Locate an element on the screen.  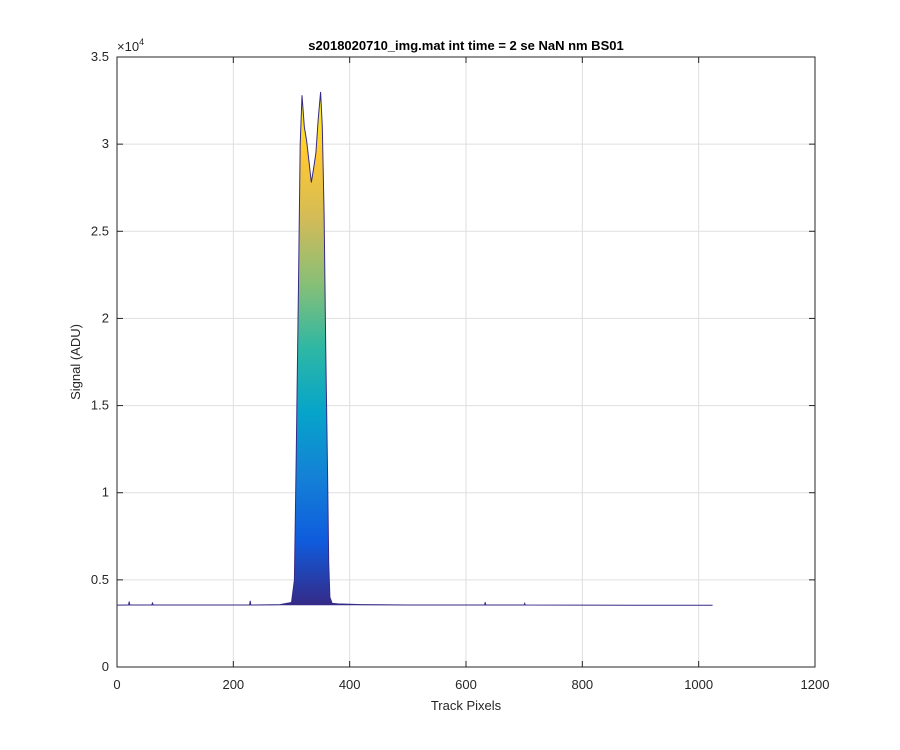
x-tick-label: 1200 is located at coordinates (815, 684).